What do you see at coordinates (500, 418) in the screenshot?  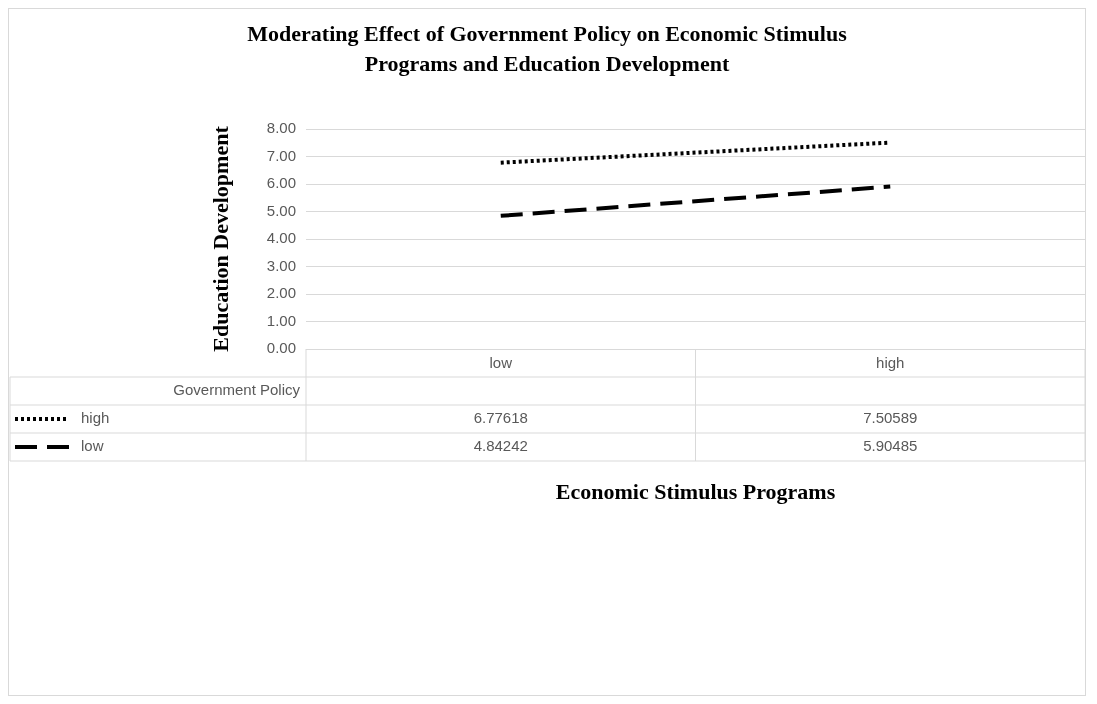 I see `data-label: 6.77618` at bounding box center [500, 418].